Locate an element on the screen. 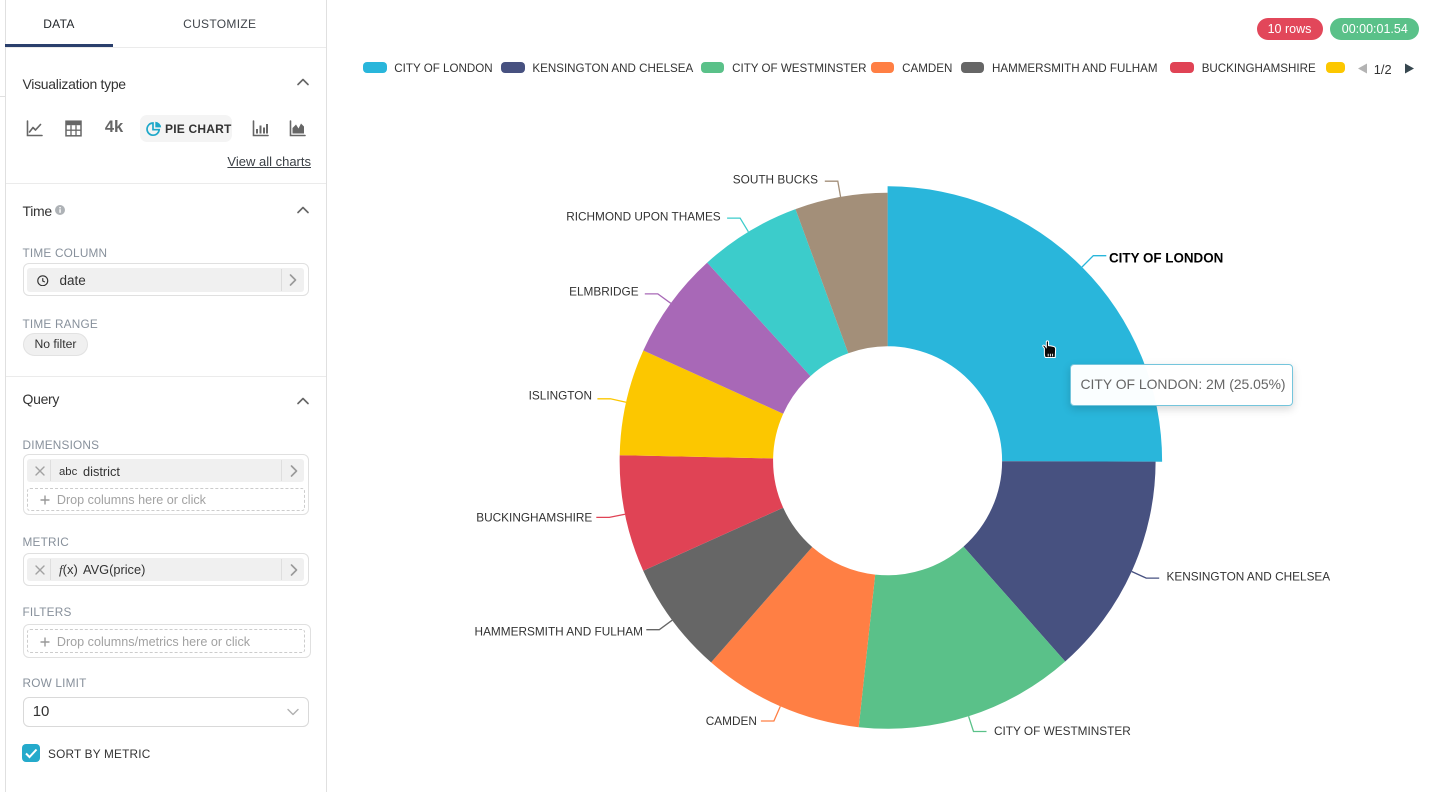 The image size is (1442, 792). svg-text: RICHMOND UPON THAMES is located at coordinates (643, 216).